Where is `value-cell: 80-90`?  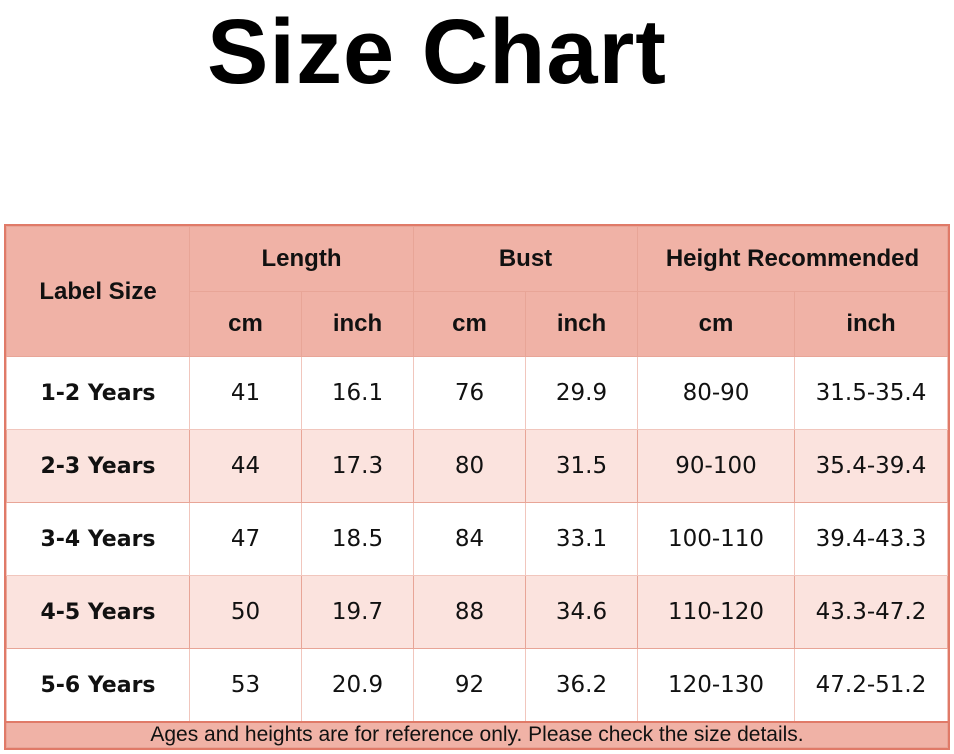
value-cell: 80-90 is located at coordinates (716, 393).